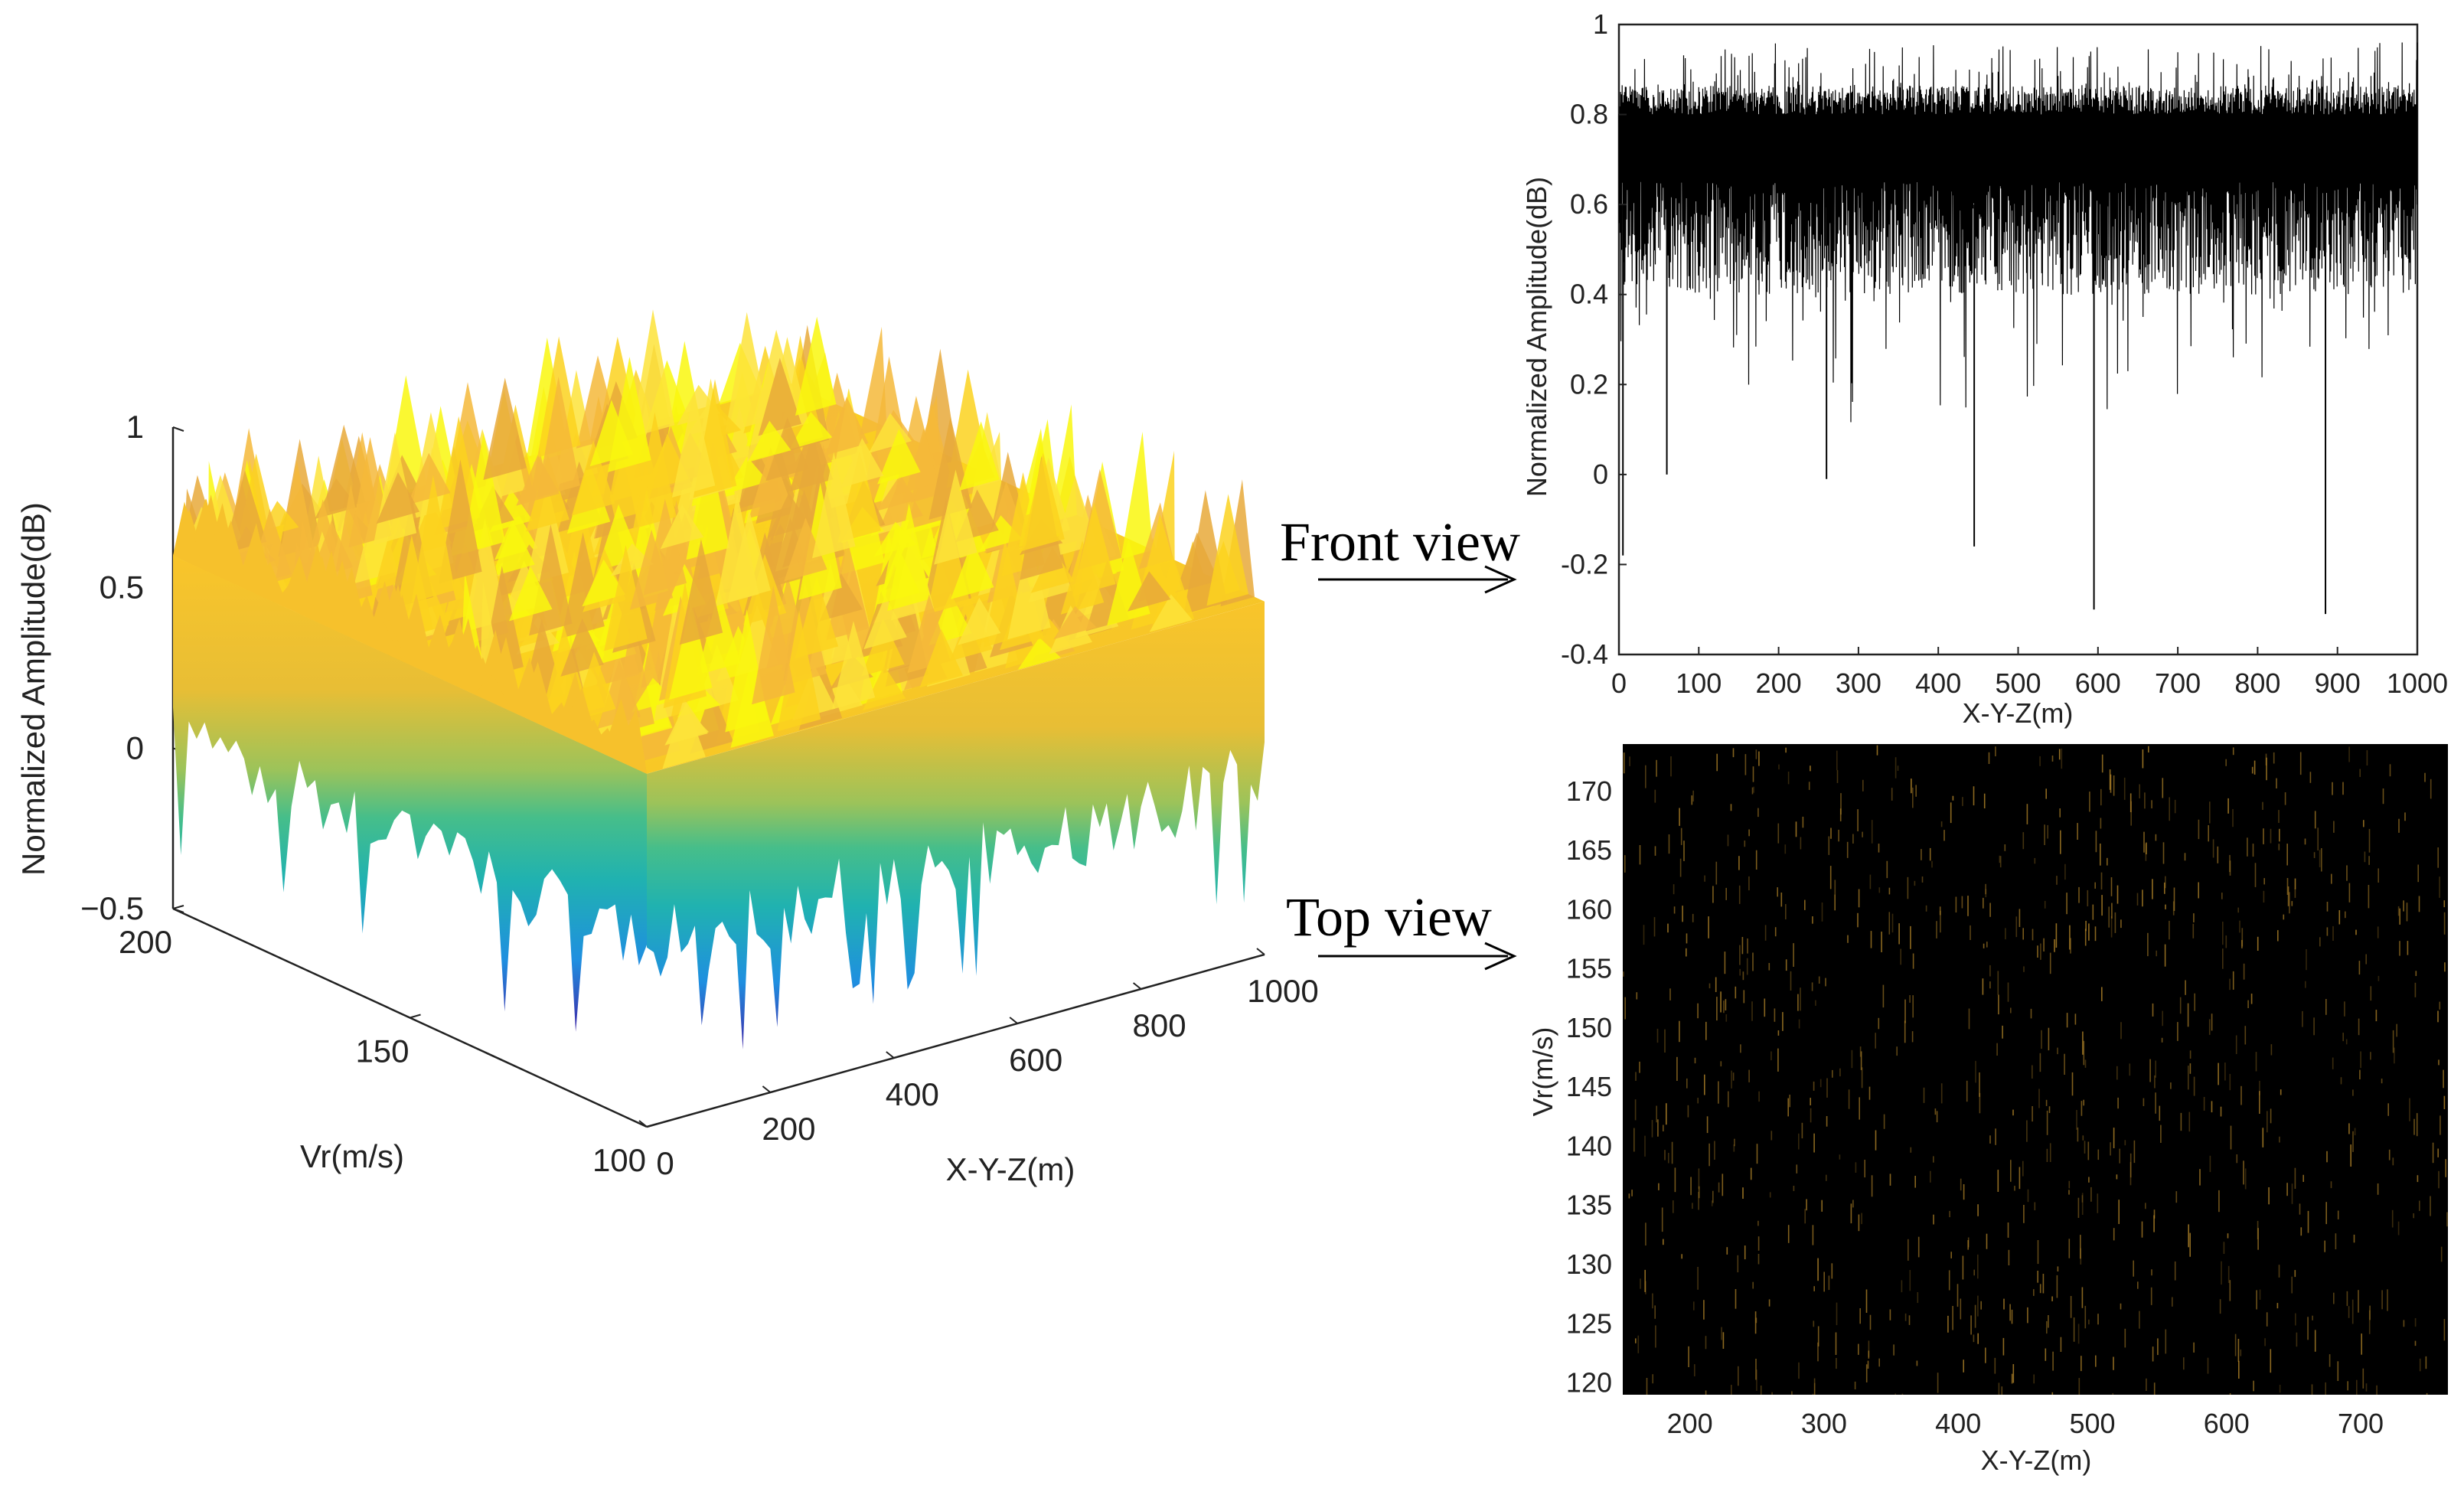 This screenshot has width=2464, height=1495. Describe the element at coordinates (1589, 1027) in the screenshot. I see `top-y-tick-label: 150` at that location.